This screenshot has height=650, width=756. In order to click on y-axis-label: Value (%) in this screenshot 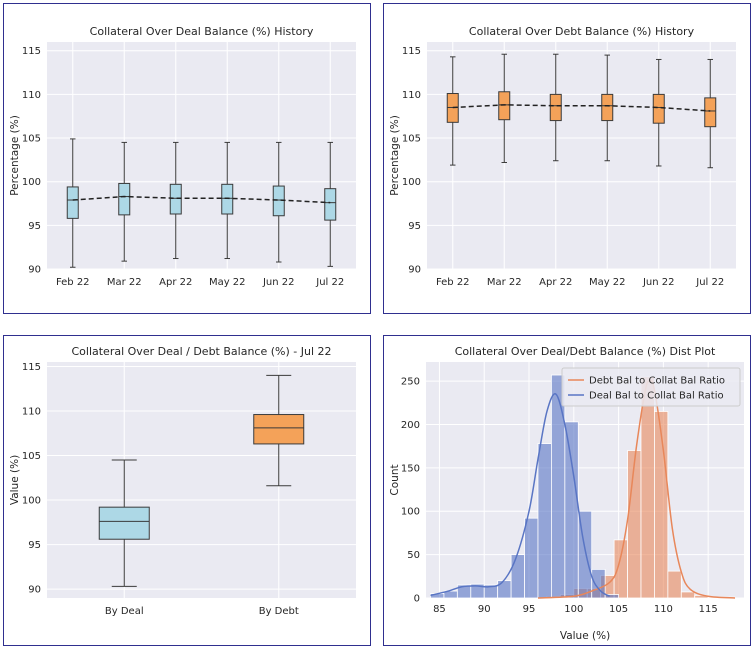, I will do `click(15, 480)`.